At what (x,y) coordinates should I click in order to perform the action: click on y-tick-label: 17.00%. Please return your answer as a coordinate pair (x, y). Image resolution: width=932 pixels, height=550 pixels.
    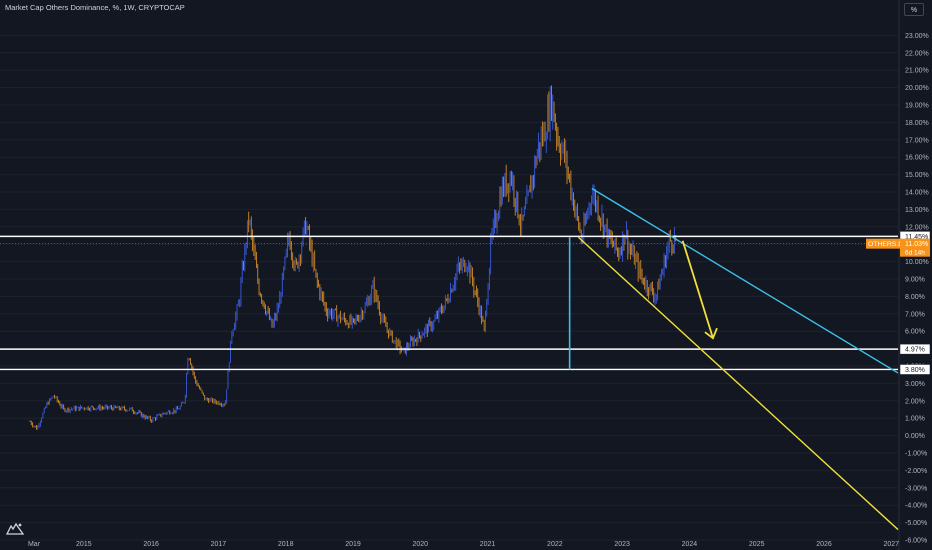
    Looking at the image, I should click on (917, 140).